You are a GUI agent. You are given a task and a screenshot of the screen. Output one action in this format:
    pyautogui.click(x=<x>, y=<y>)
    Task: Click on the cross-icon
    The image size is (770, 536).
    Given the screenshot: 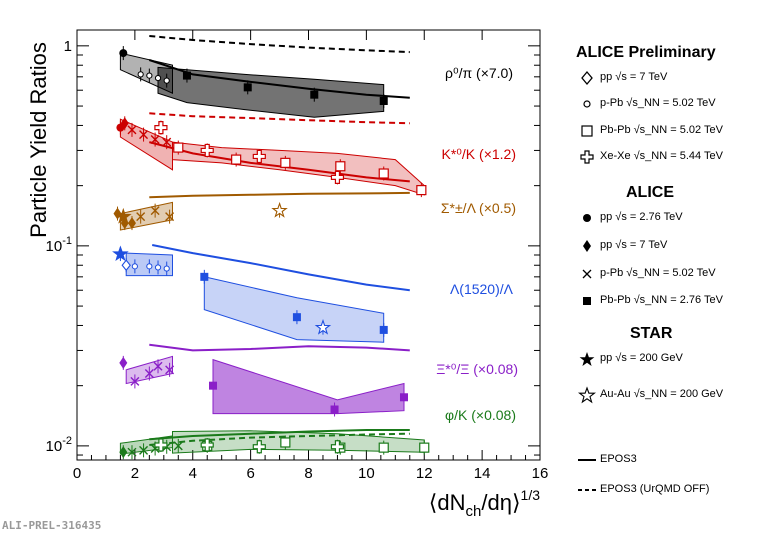 What is the action you would take?
    pyautogui.click(x=587, y=274)
    